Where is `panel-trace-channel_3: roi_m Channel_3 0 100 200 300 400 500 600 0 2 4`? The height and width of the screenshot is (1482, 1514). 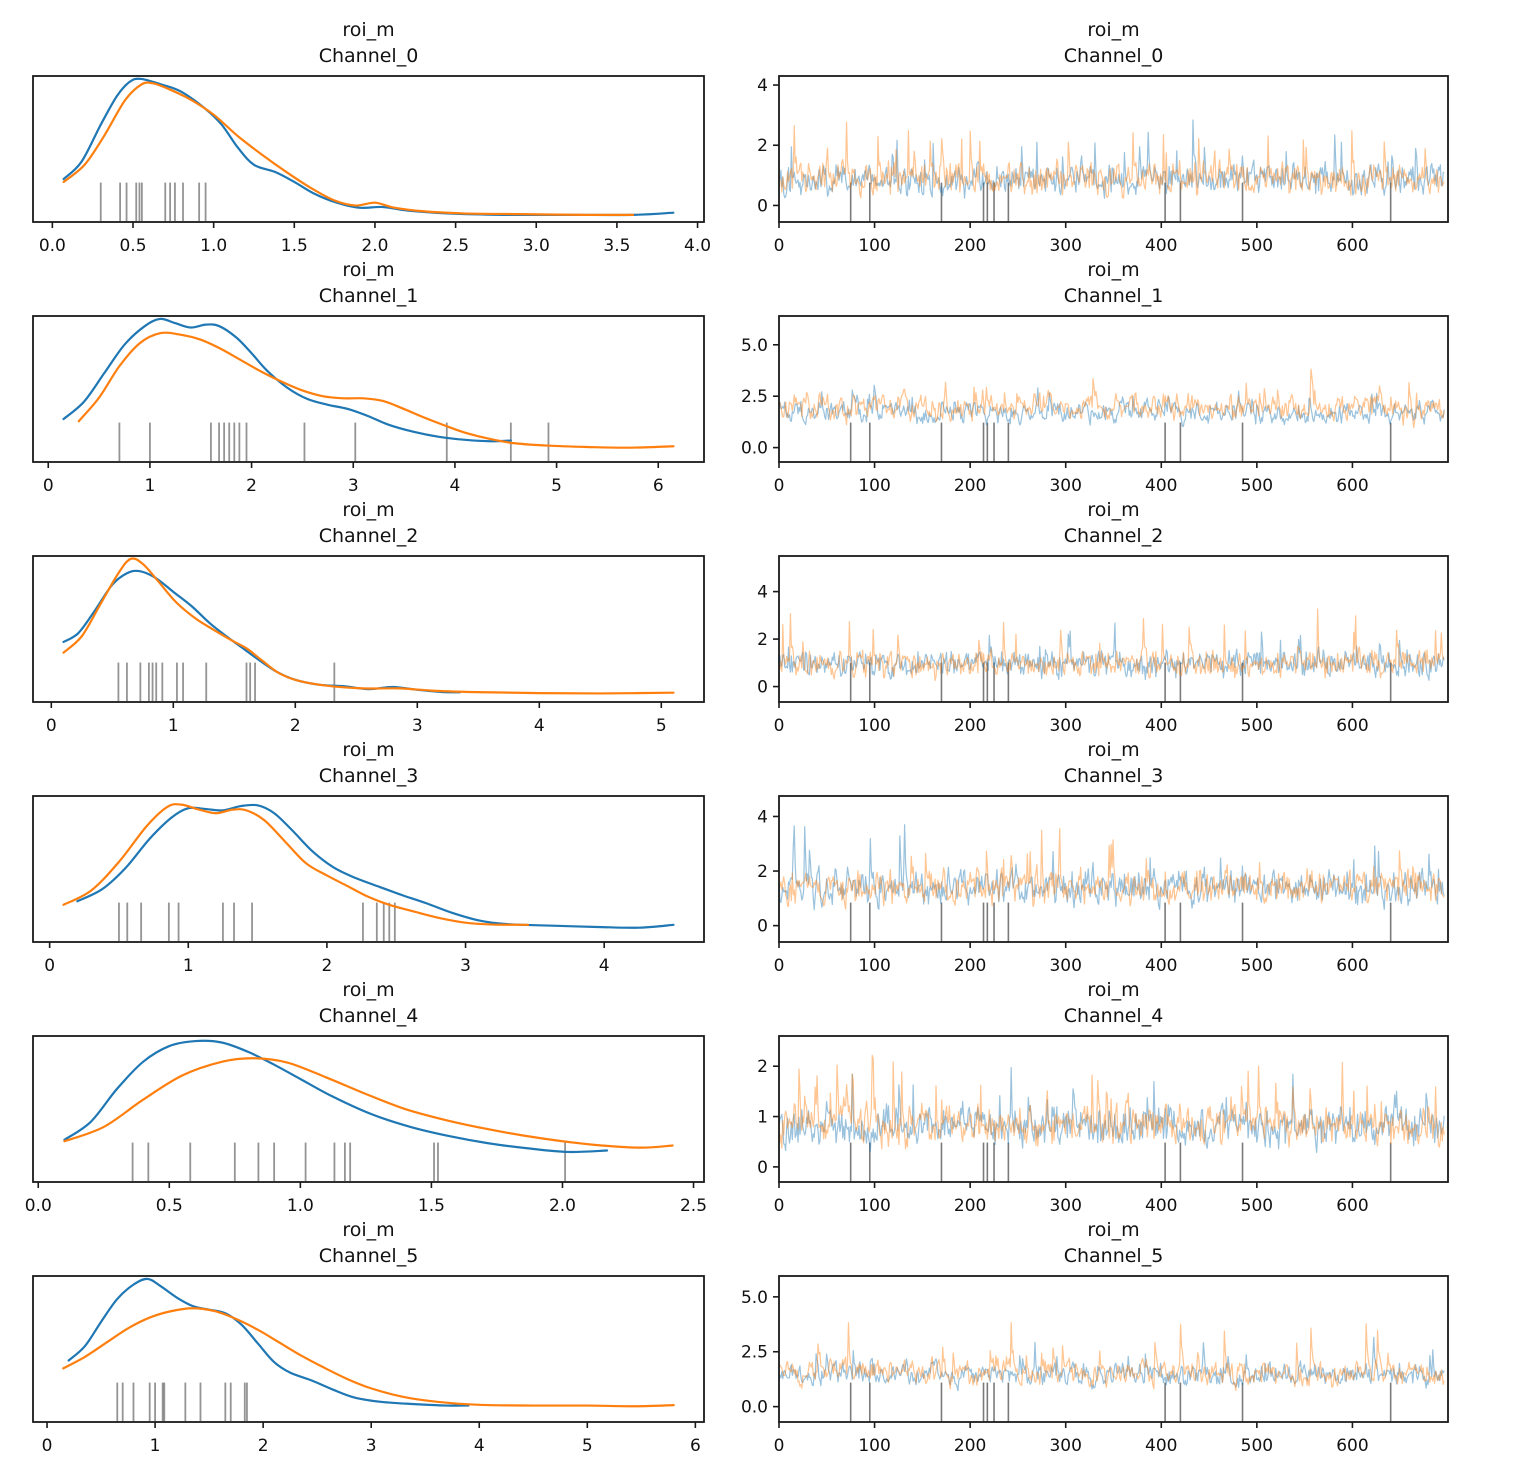 panel-trace-channel_3: roi_m Channel_3 0 100 200 300 400 500 600 0 2 4 is located at coordinates (1103, 857).